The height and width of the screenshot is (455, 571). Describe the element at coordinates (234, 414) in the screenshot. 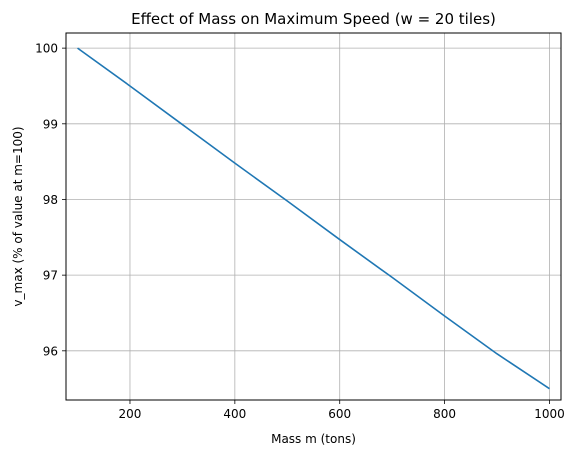

I see `x-tick-label: 400` at that location.